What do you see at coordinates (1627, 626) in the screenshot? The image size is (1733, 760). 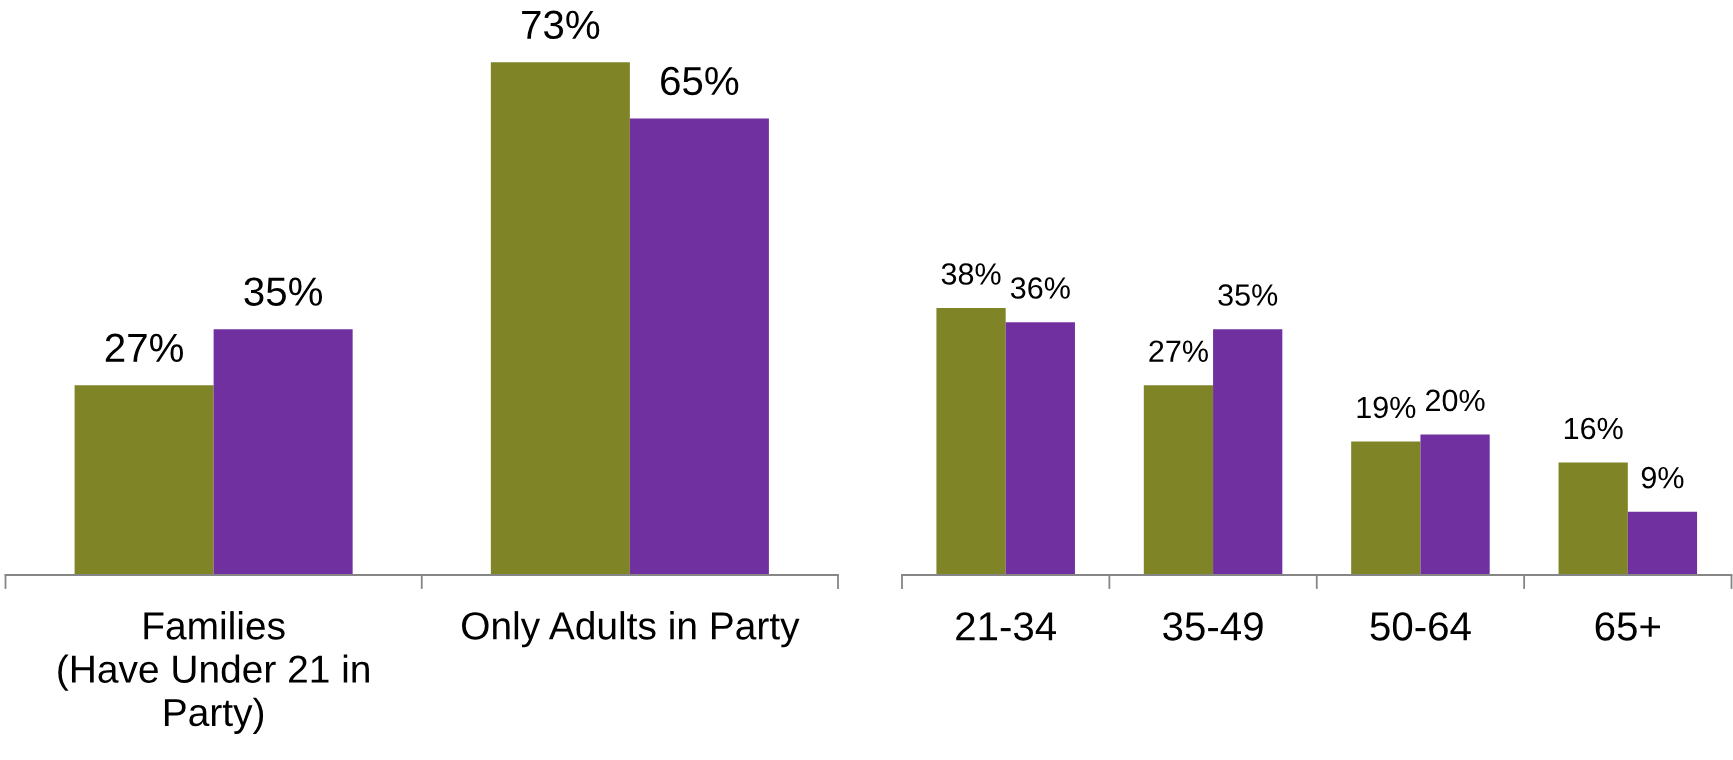 I see `x-tick-label: 65+` at bounding box center [1627, 626].